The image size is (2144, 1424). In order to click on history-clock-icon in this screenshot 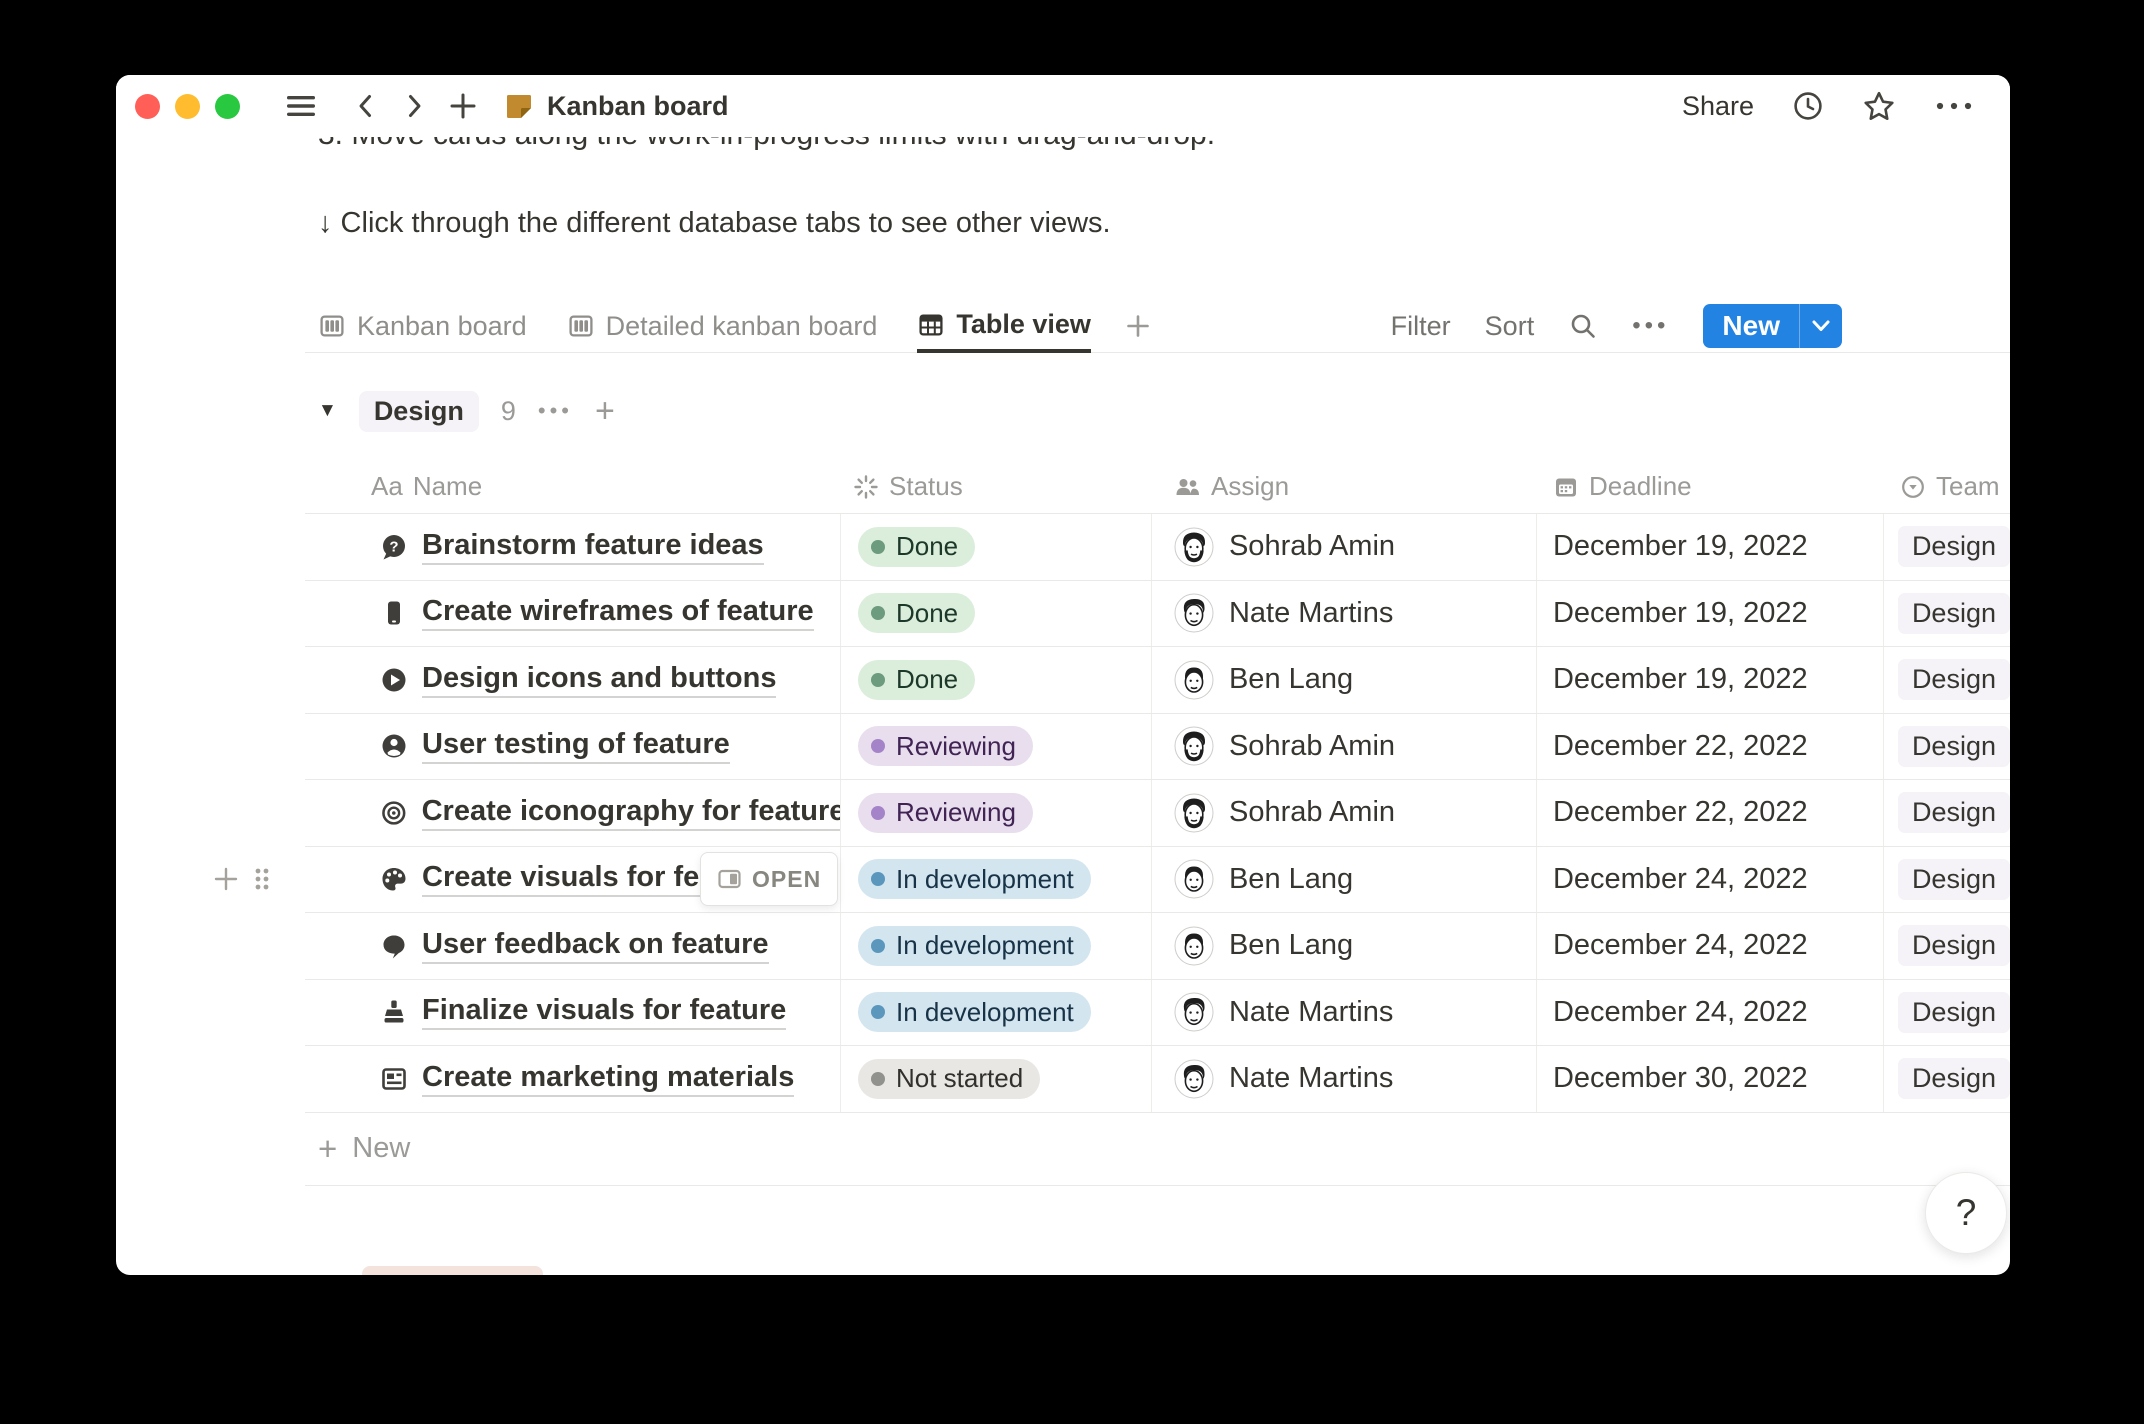, I will do `click(1808, 106)`.